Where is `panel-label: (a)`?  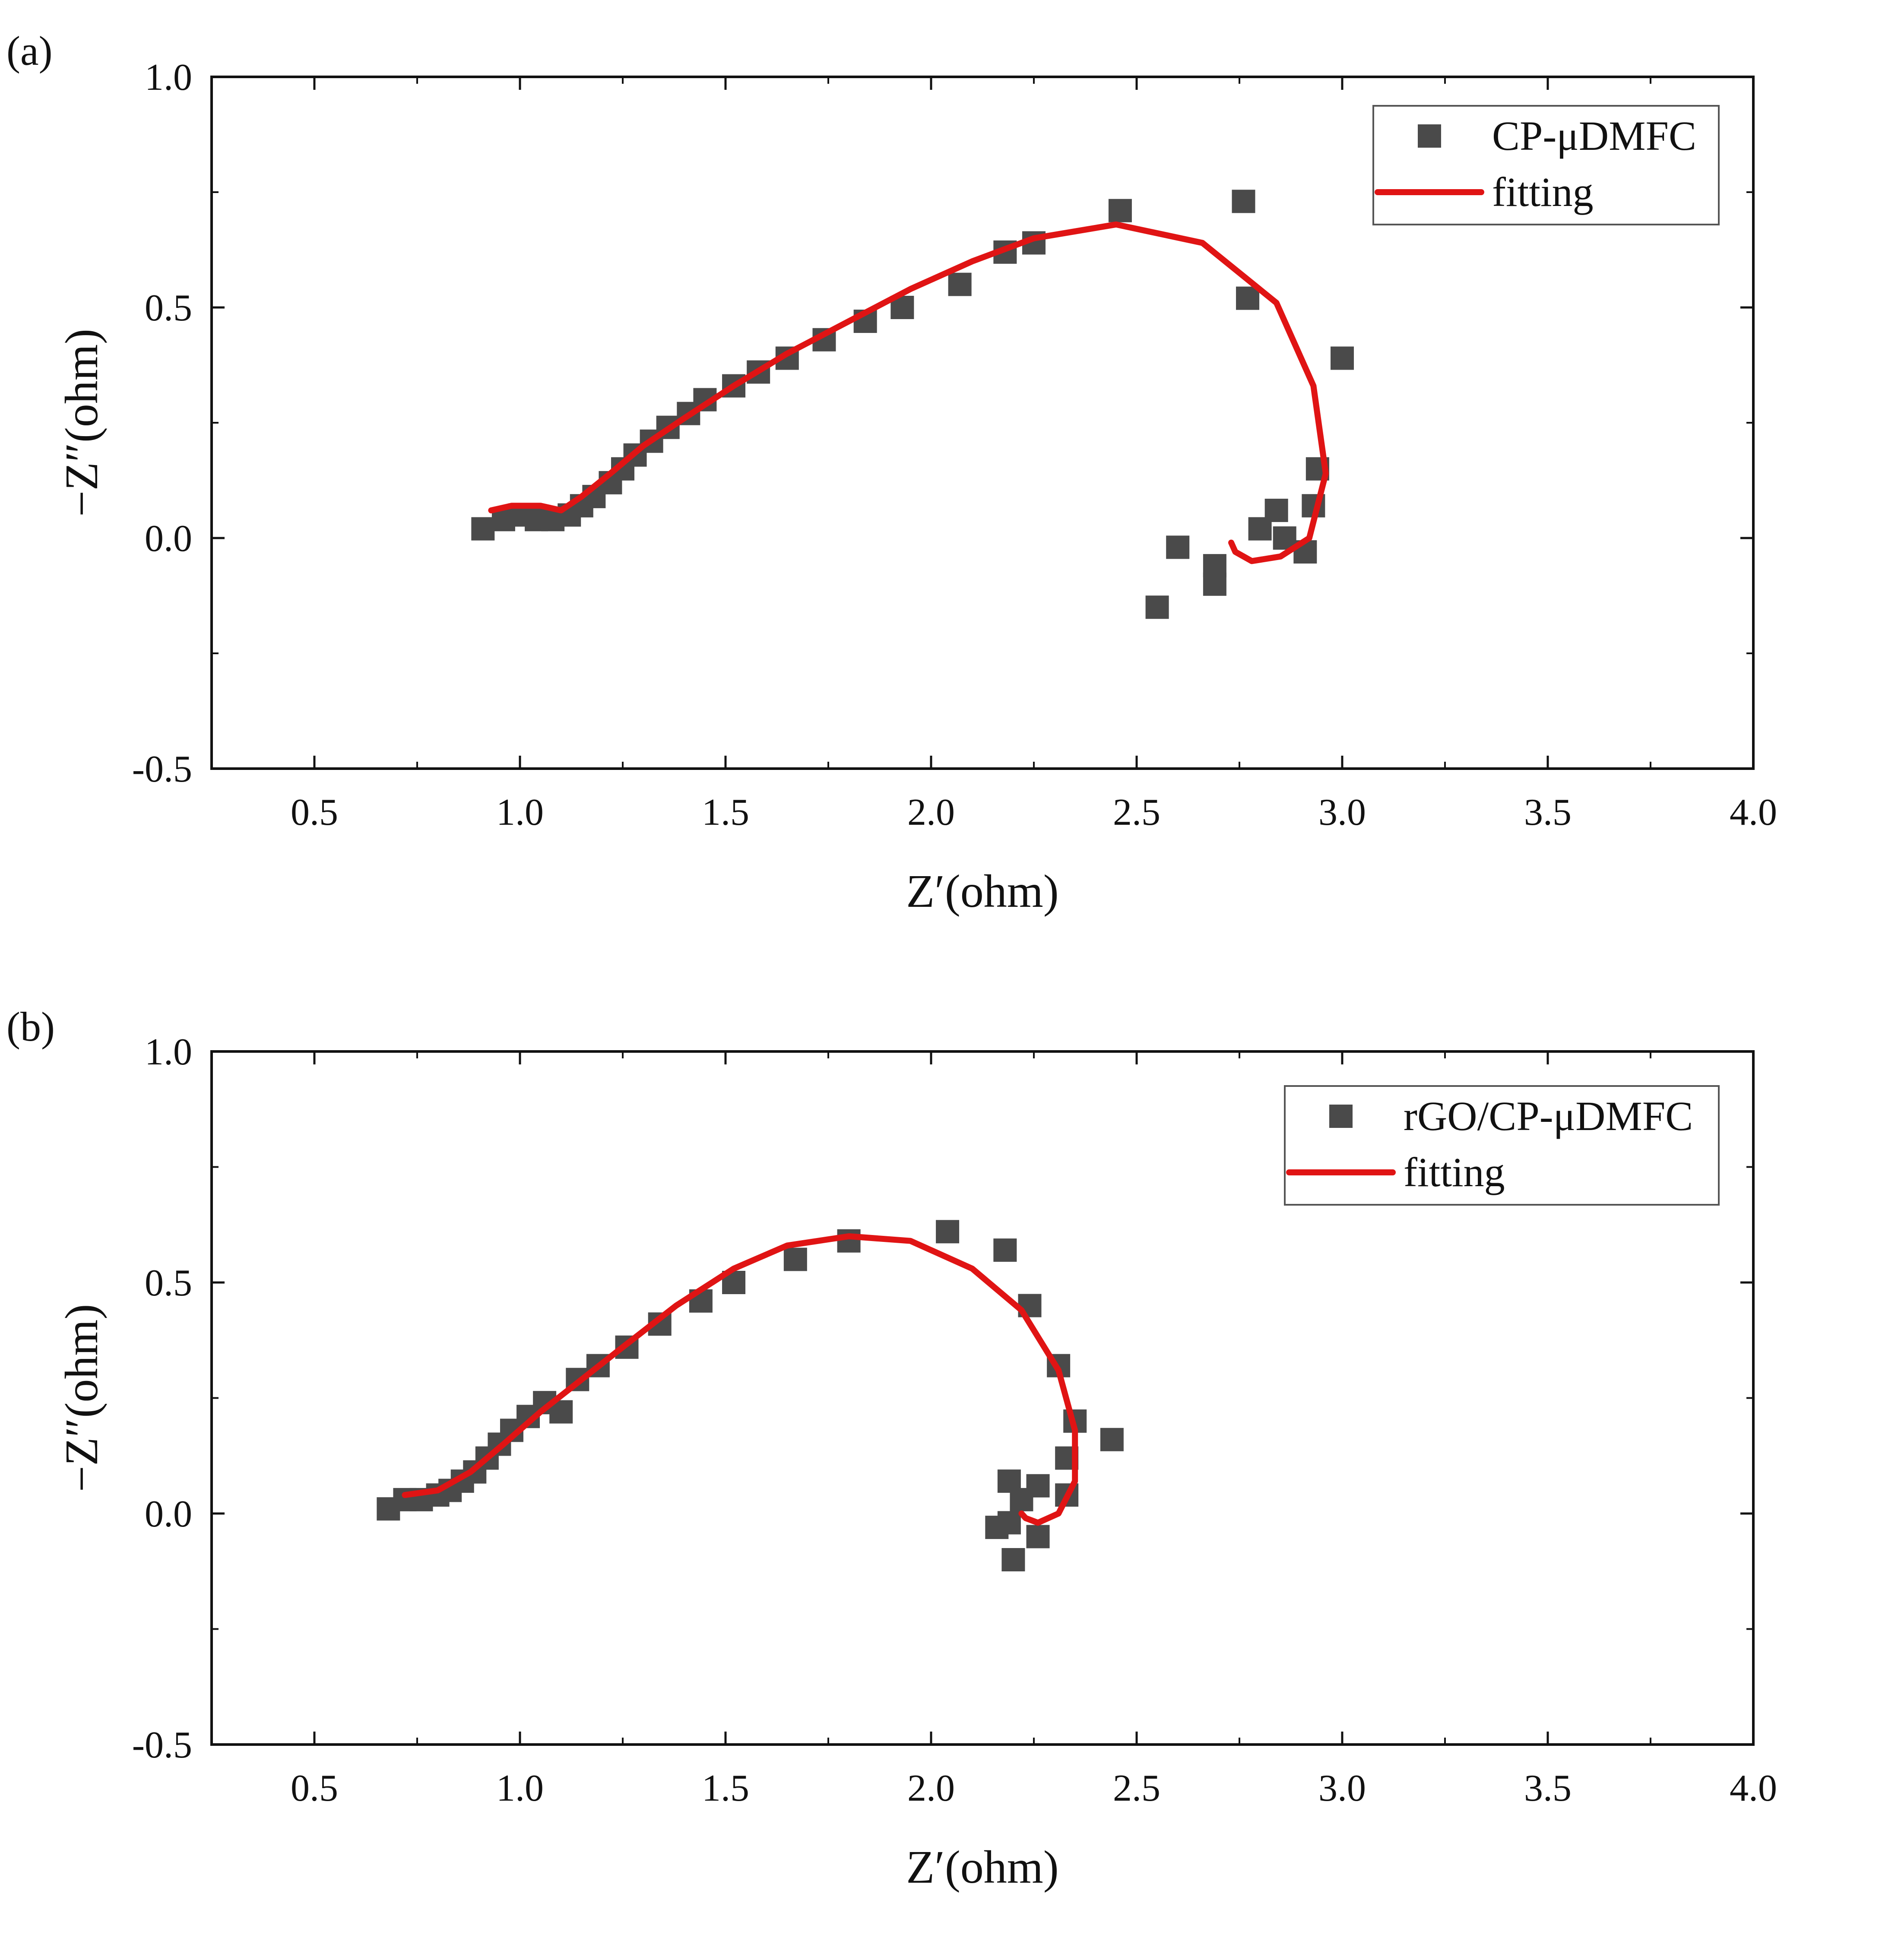 panel-label: (a) is located at coordinates (29, 51).